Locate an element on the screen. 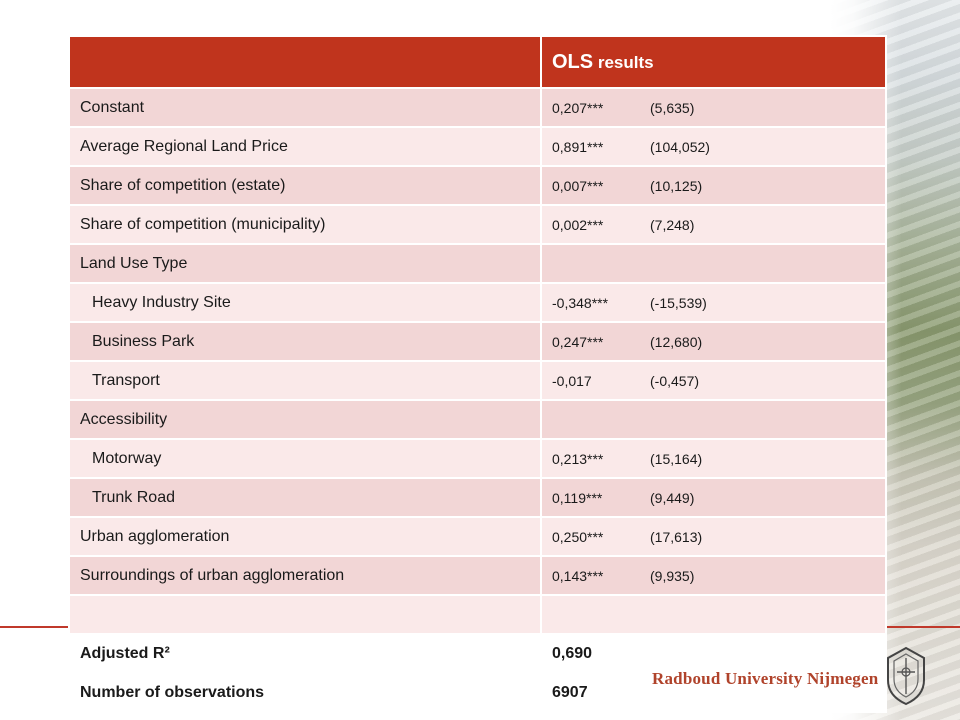  t-statistic-value: (7,248) is located at coordinates (672, 224).